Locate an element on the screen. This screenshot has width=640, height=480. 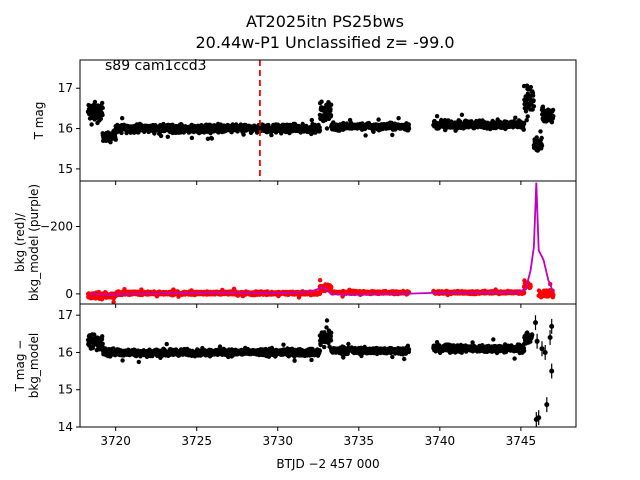
y-axis-label-top: T mag is located at coordinates (39, 121).